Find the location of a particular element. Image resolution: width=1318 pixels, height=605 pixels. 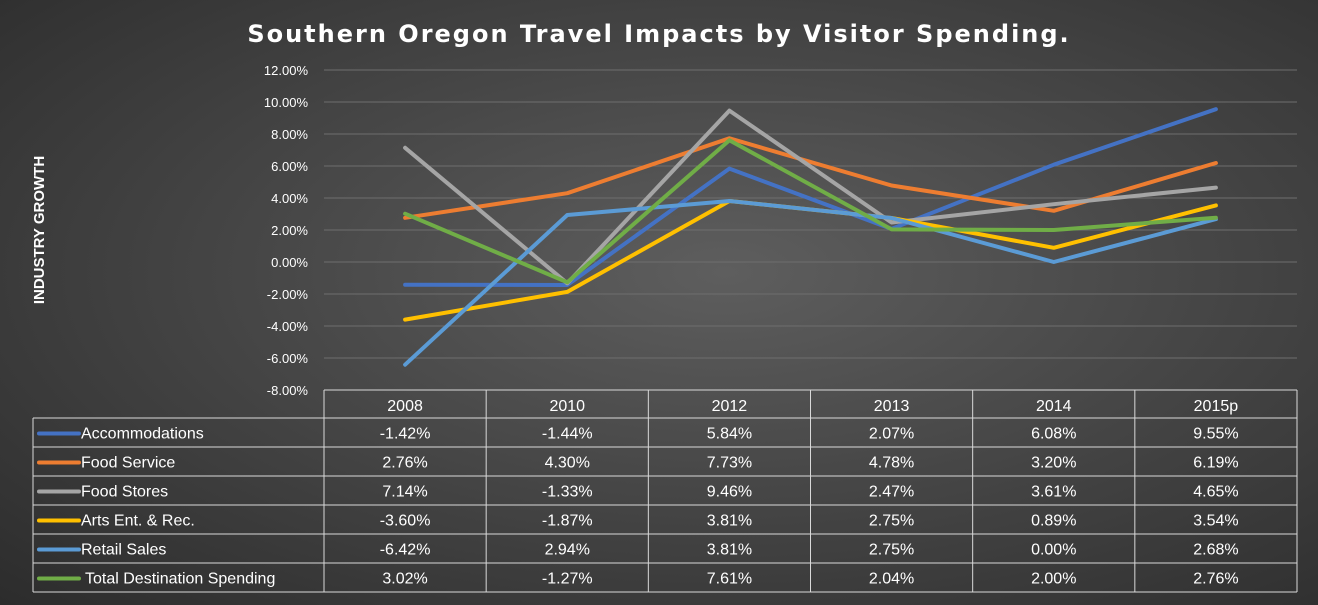

x-category-label: 2008 is located at coordinates (405, 406).